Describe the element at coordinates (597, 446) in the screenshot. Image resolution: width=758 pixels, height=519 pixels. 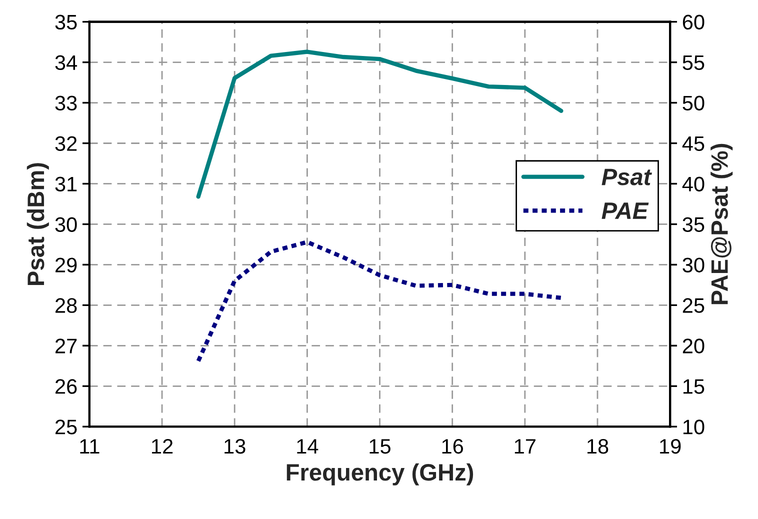
I see `x-tick-label: 18` at that location.